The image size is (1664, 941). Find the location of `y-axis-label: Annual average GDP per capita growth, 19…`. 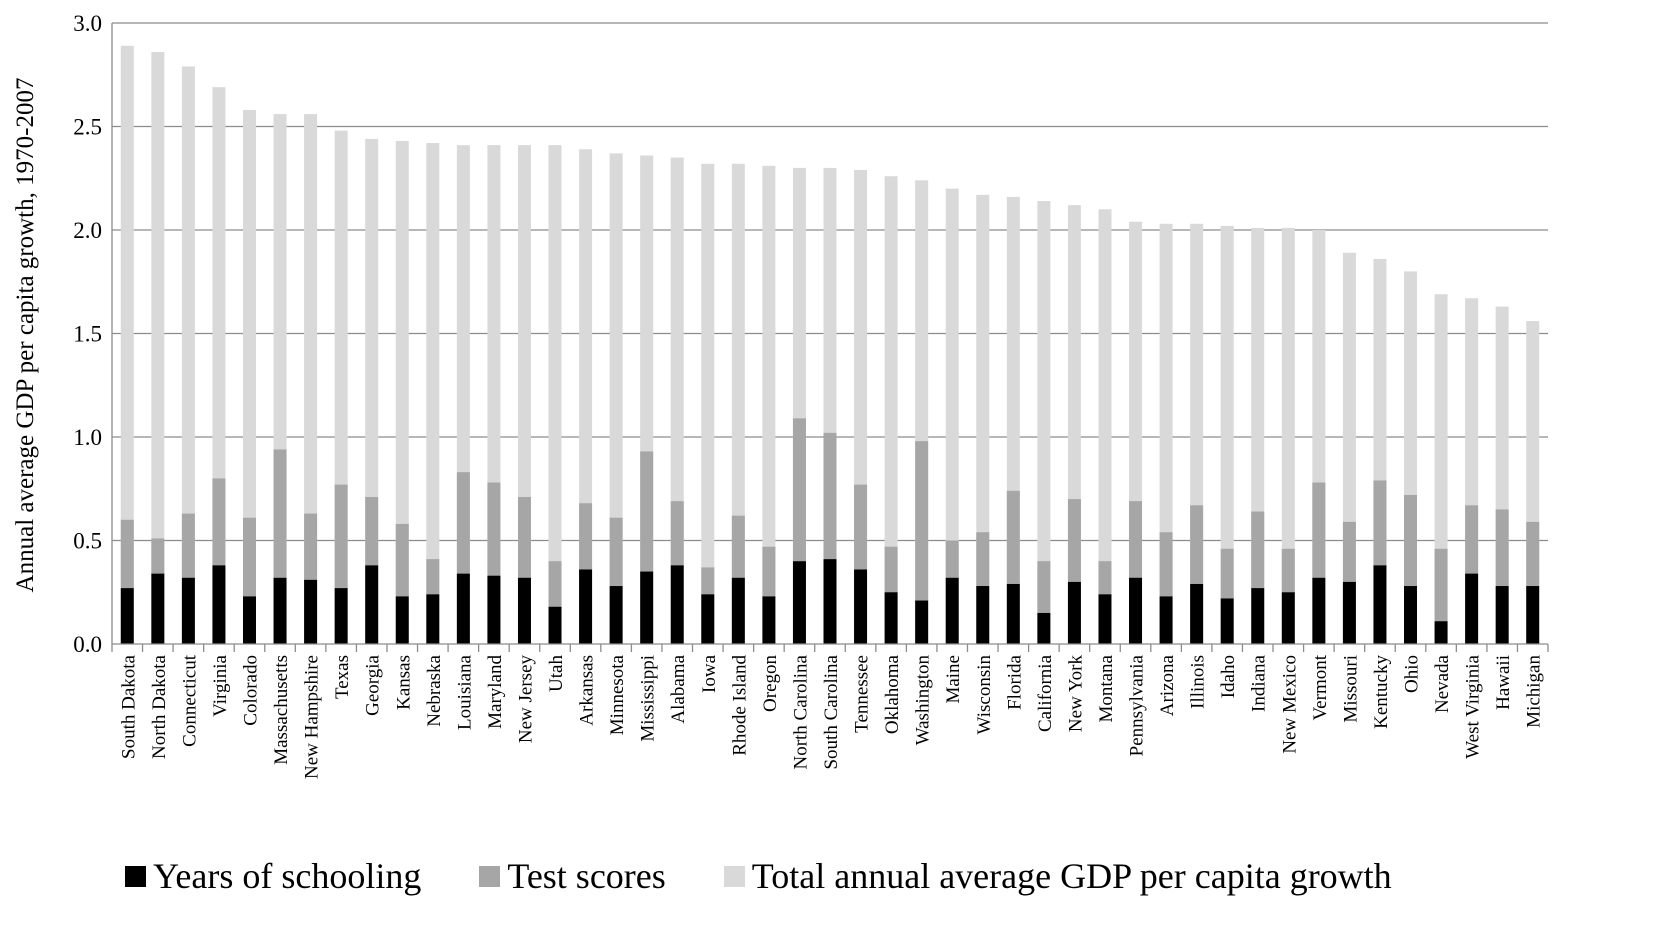

y-axis-label: Annual average GDP per capita growth, 19… is located at coordinates (25, 335).